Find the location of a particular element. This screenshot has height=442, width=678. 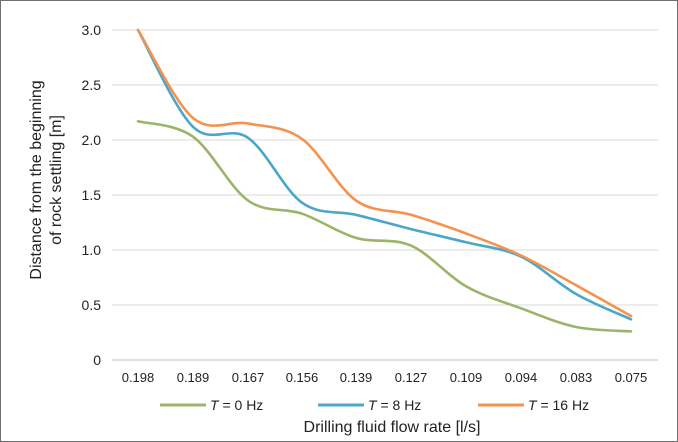

x-tick-label: 0.198 is located at coordinates (138, 377).